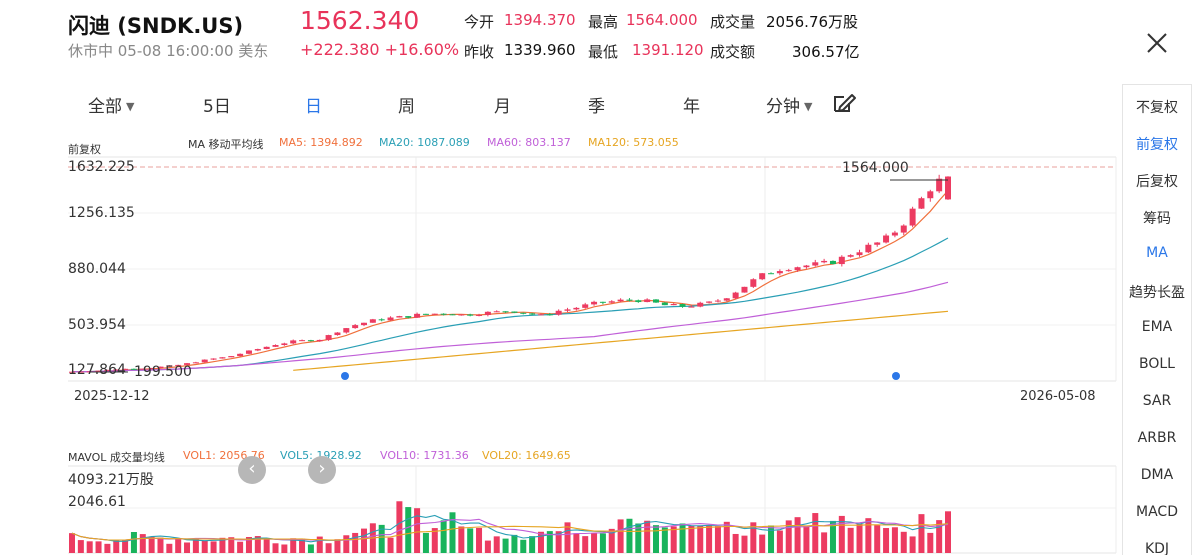 Image resolution: width=1200 pixels, height=555 pixels. What do you see at coordinates (1157, 475) in the screenshot?
I see `side-item-dma: DMA` at bounding box center [1157, 475].